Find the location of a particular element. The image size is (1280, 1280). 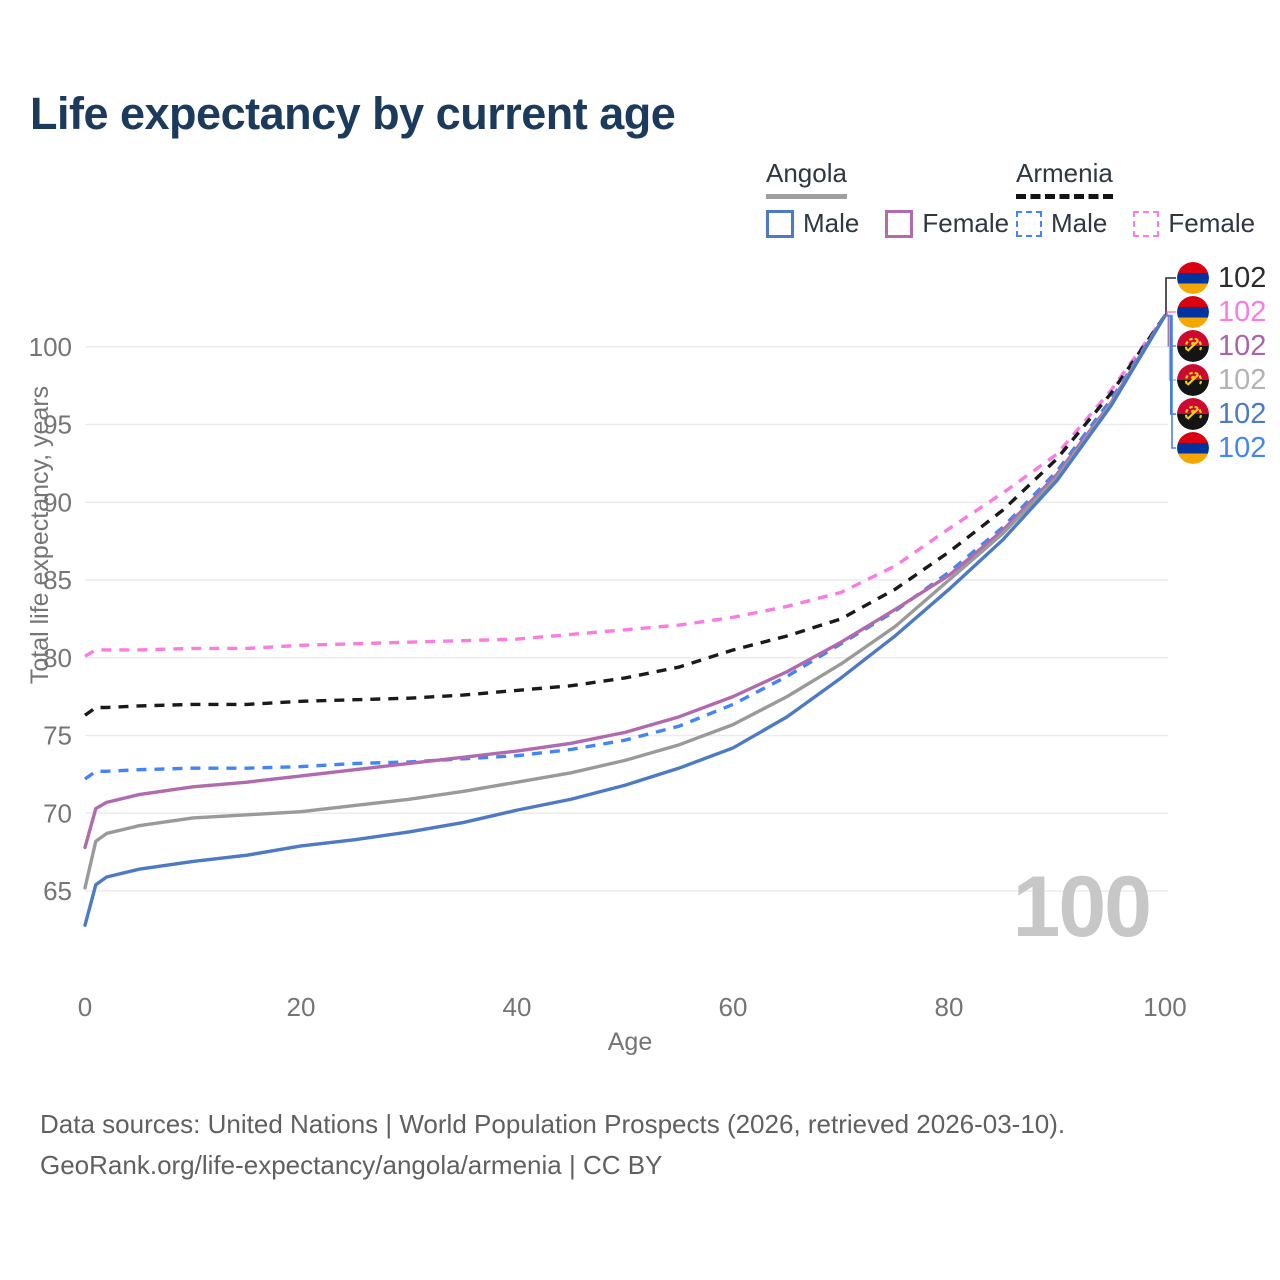

svg-text: 20 is located at coordinates (301, 1007).